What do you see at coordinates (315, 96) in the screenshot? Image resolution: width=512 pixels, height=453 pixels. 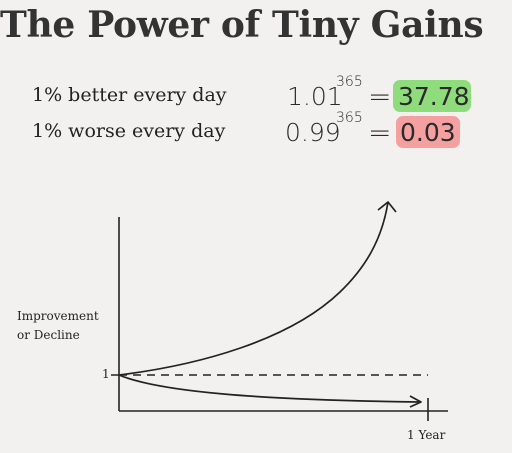 I see `better-base: 1.01` at bounding box center [315, 96].